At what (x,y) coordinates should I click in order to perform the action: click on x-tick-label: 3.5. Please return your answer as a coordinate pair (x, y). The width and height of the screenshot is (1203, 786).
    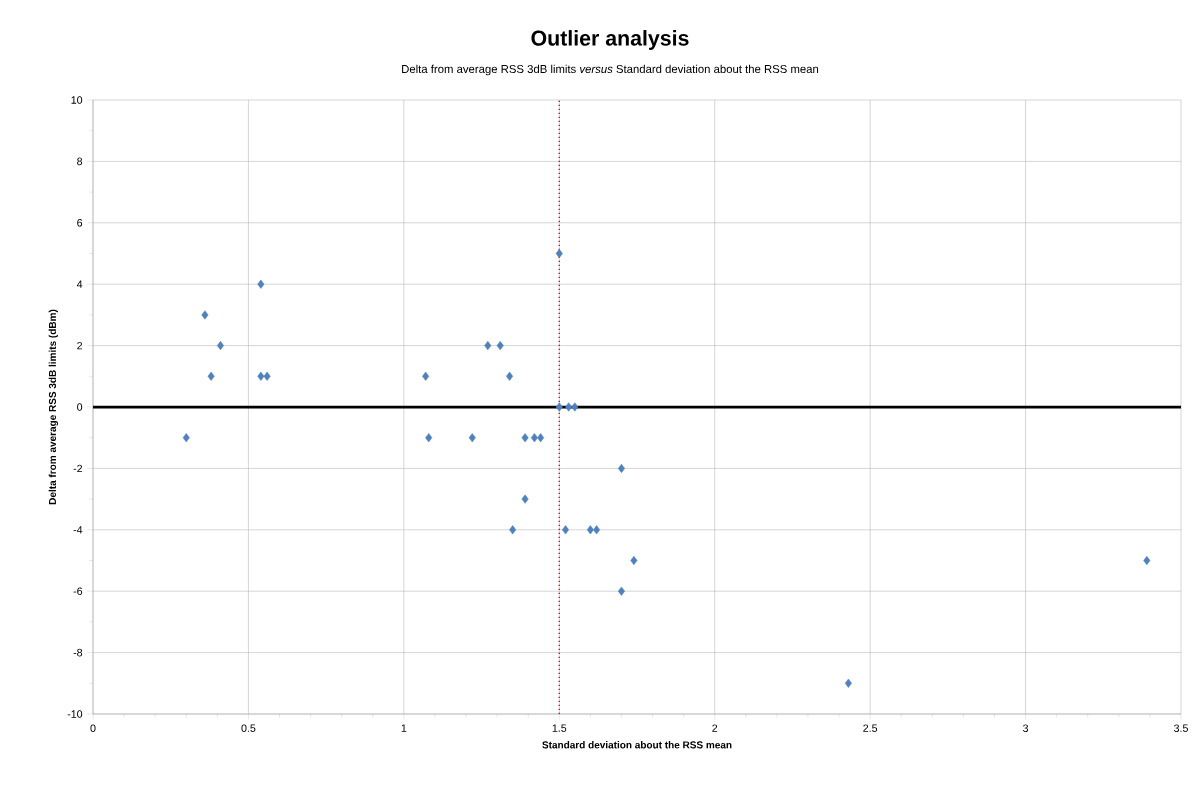
    Looking at the image, I should click on (1180, 728).